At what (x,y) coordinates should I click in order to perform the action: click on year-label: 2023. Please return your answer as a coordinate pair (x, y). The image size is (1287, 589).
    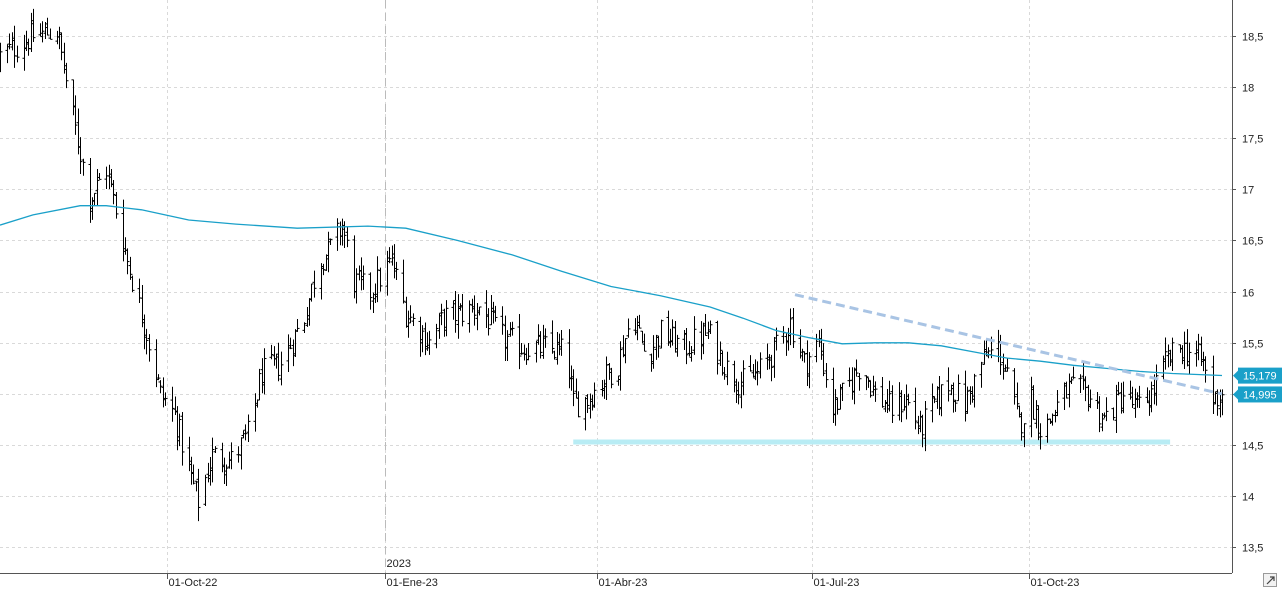
    Looking at the image, I should click on (399, 564).